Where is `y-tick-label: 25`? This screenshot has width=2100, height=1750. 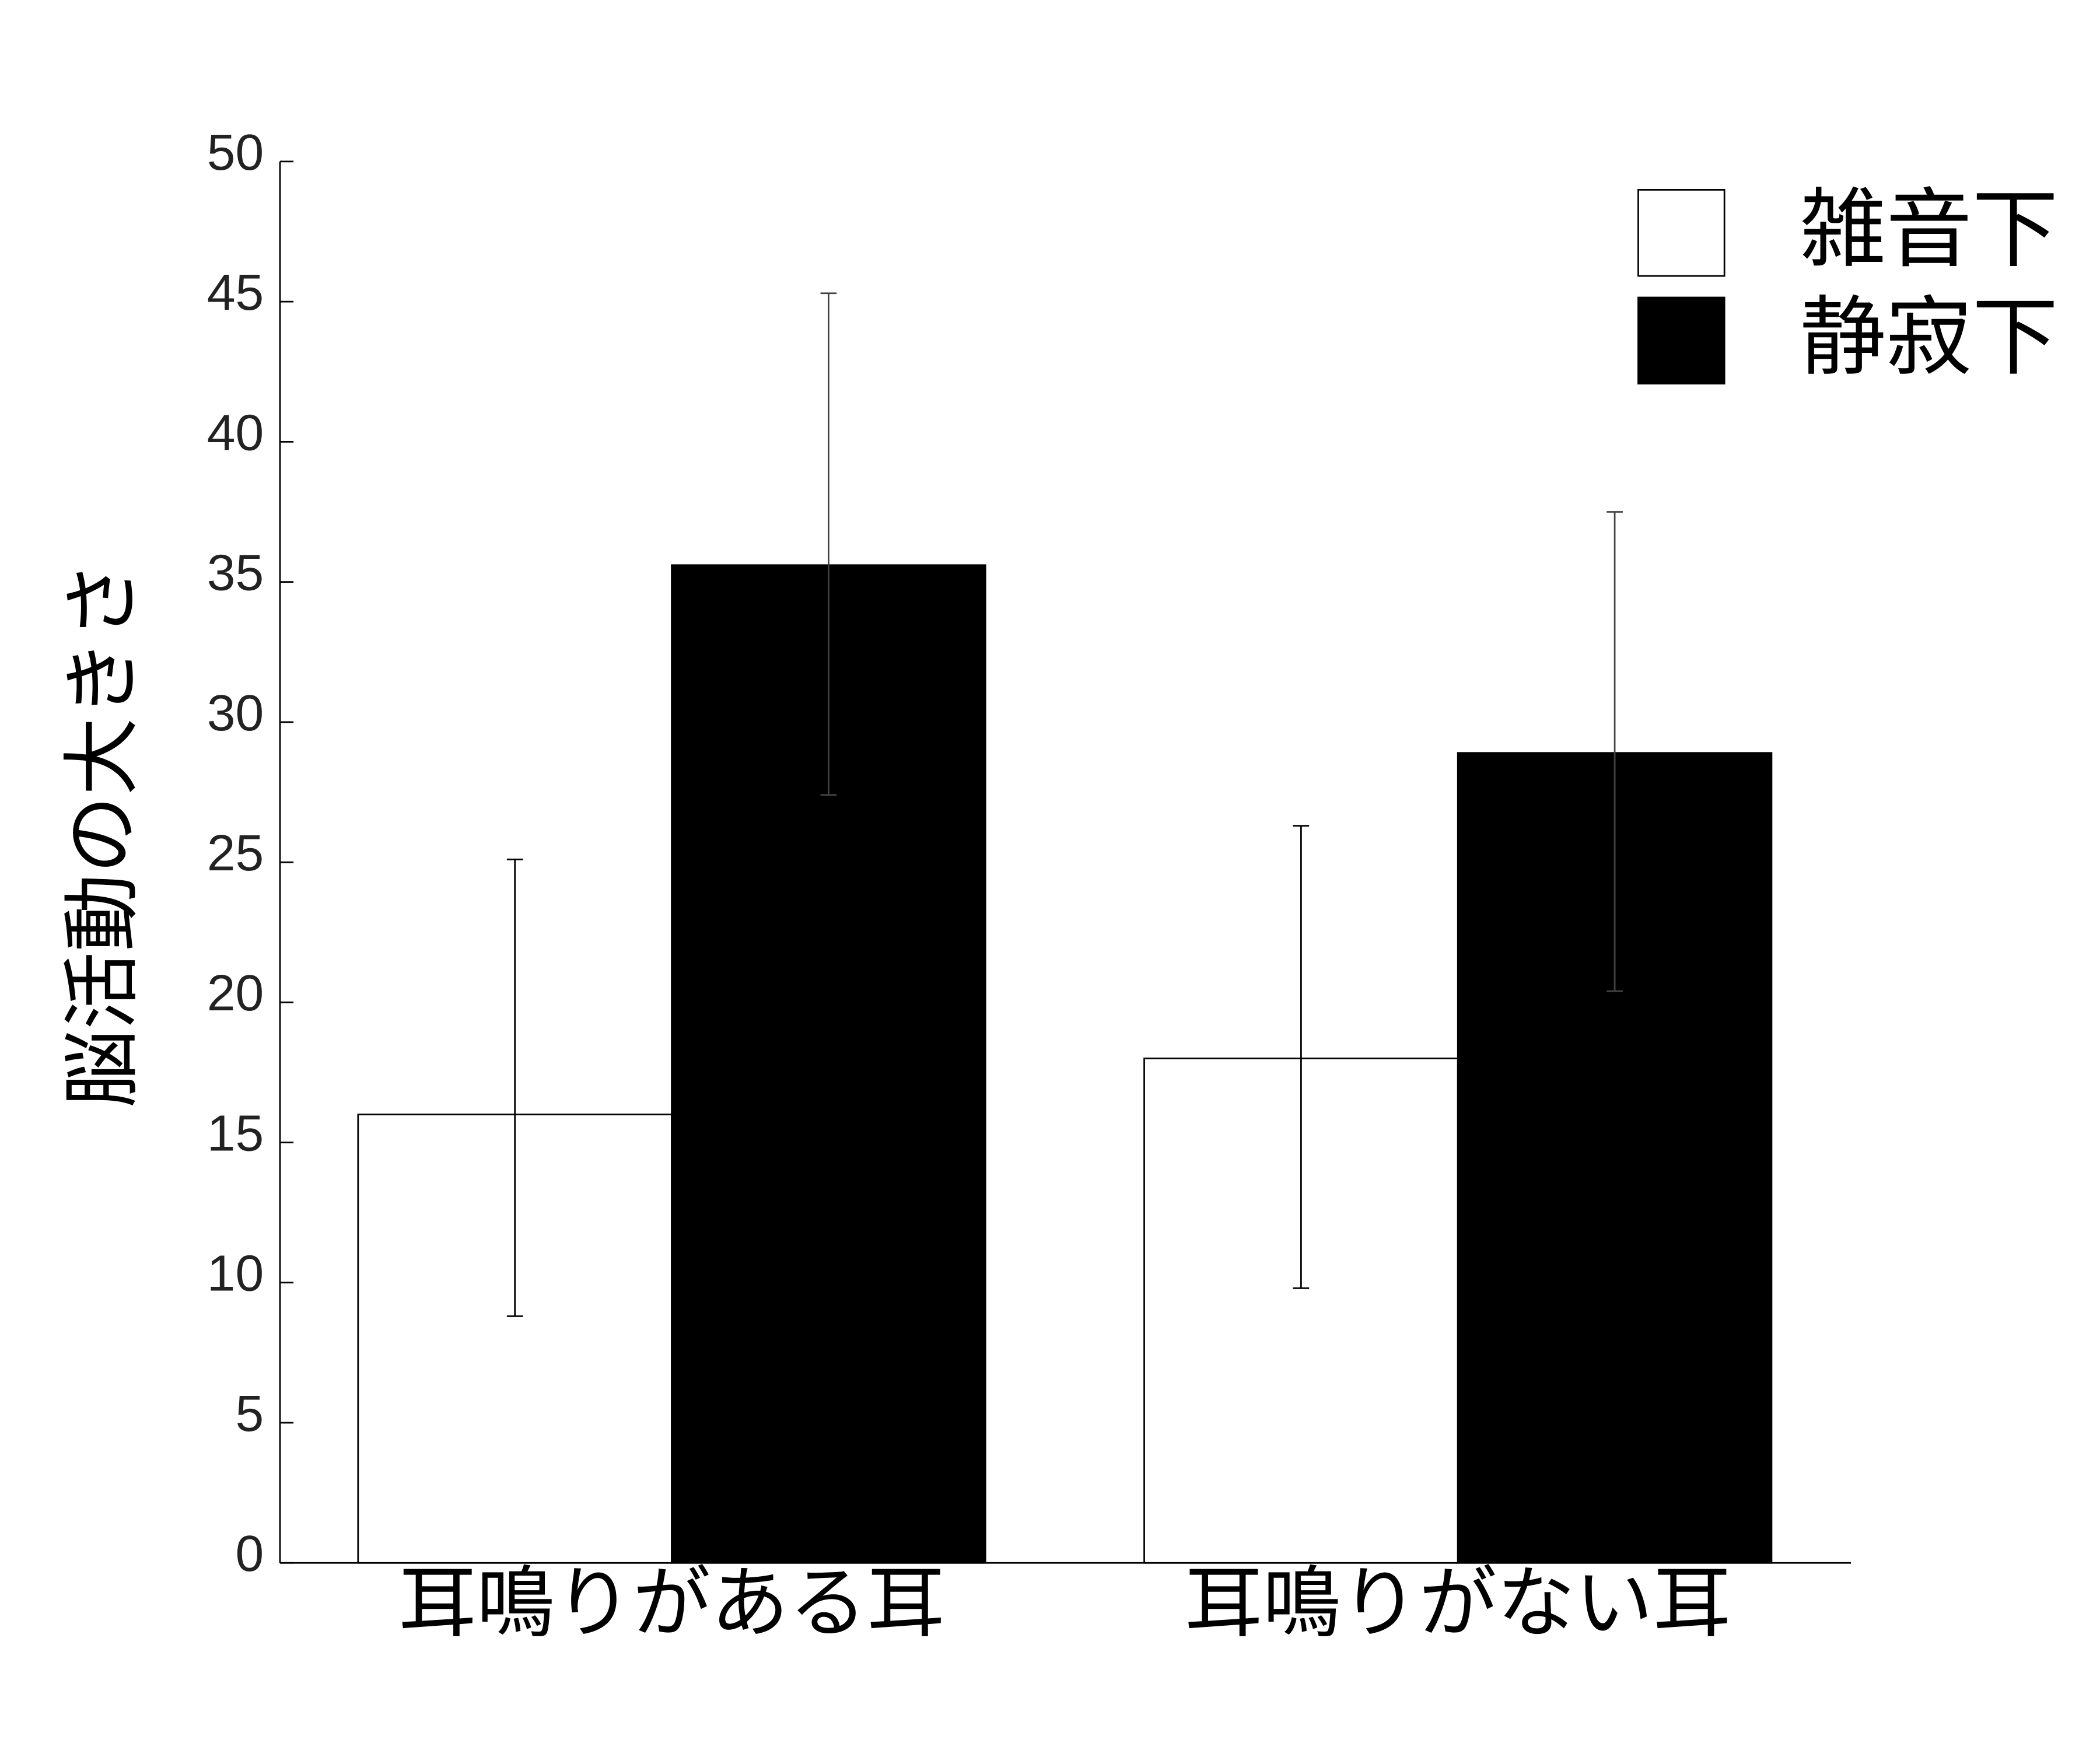 y-tick-label: 25 is located at coordinates (235, 852).